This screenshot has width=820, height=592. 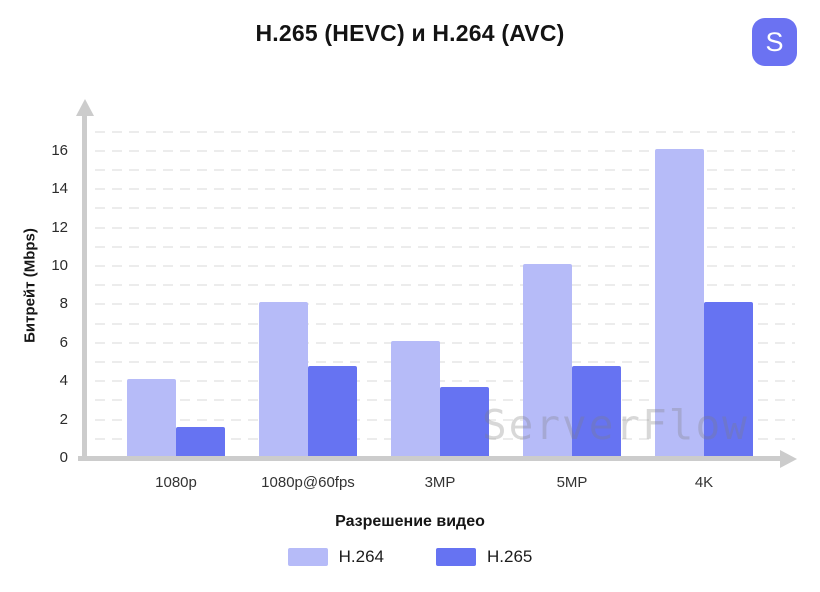 What do you see at coordinates (63, 457) in the screenshot?
I see `y-tick-label: 0` at bounding box center [63, 457].